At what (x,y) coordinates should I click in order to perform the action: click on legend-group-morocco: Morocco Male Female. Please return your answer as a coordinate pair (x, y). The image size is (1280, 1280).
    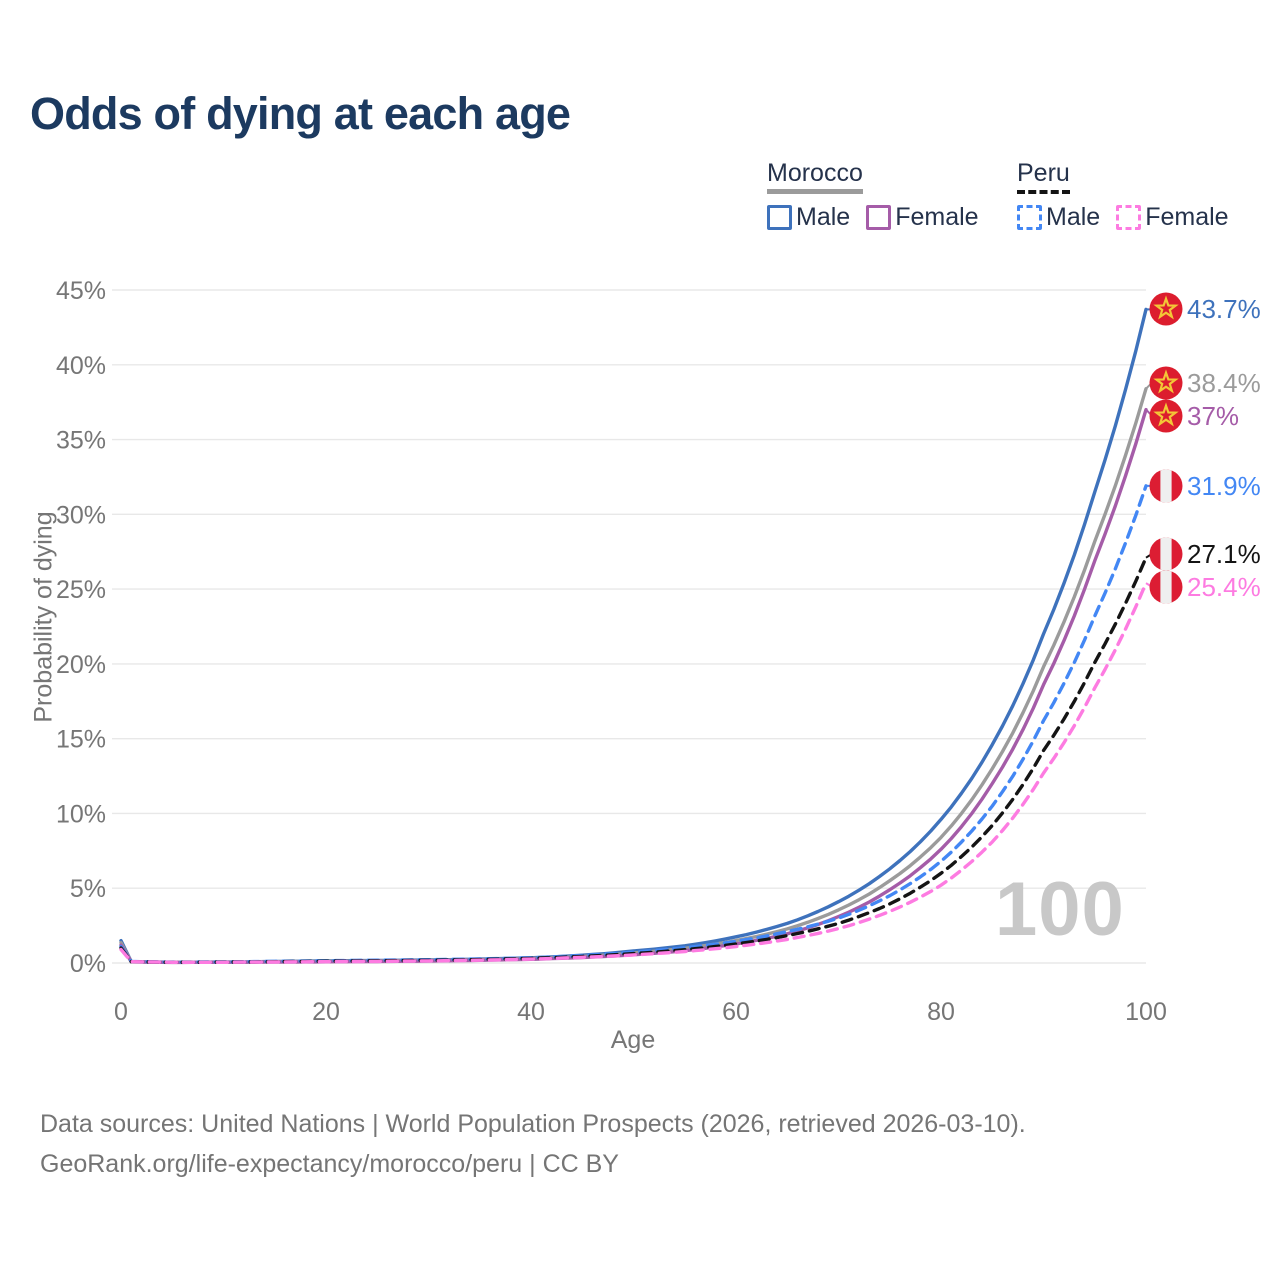
    Looking at the image, I should click on (873, 196).